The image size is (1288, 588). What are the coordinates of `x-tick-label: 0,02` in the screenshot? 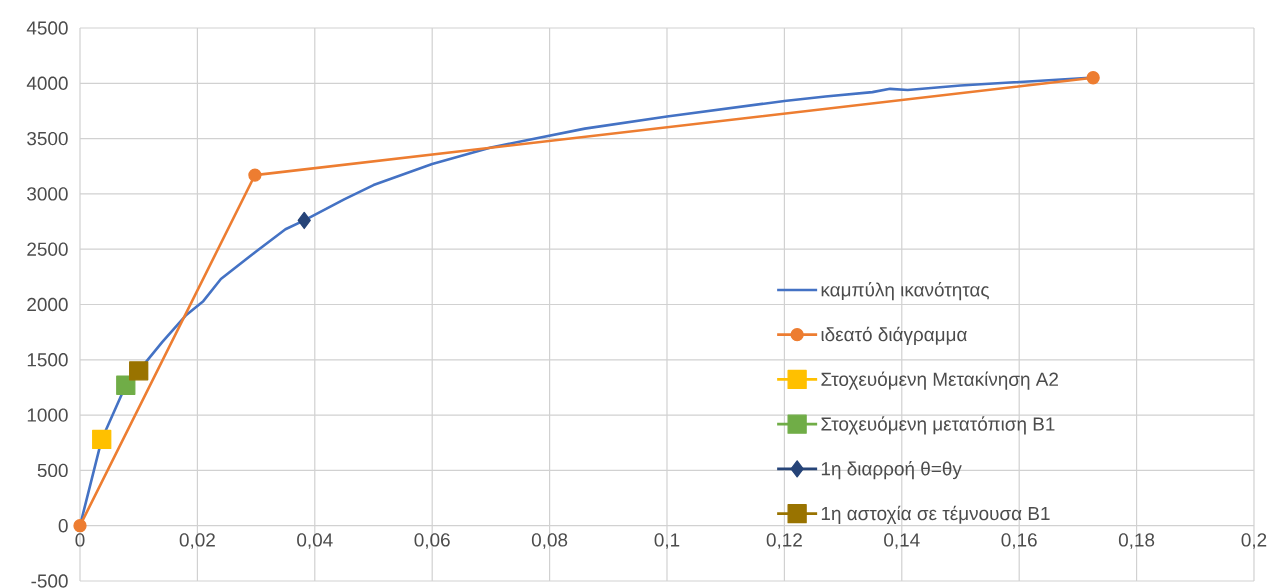 It's located at (197, 541).